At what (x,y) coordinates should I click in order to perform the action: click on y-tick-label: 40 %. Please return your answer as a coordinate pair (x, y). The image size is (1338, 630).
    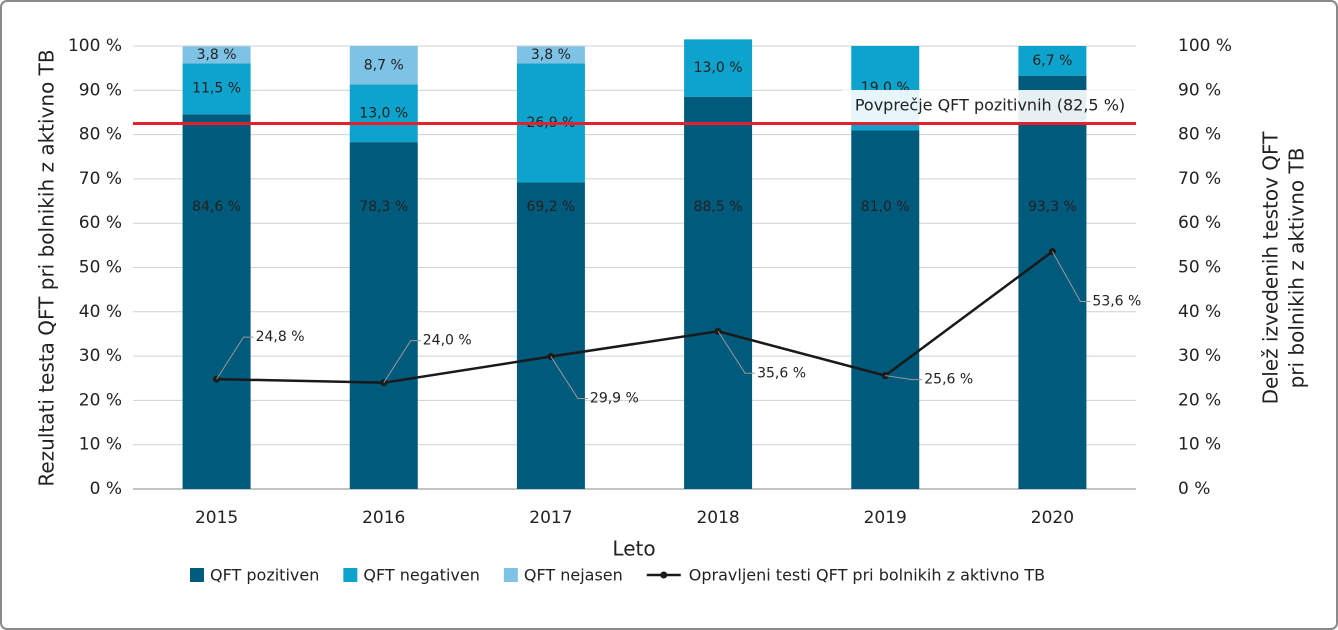
    Looking at the image, I should click on (100, 312).